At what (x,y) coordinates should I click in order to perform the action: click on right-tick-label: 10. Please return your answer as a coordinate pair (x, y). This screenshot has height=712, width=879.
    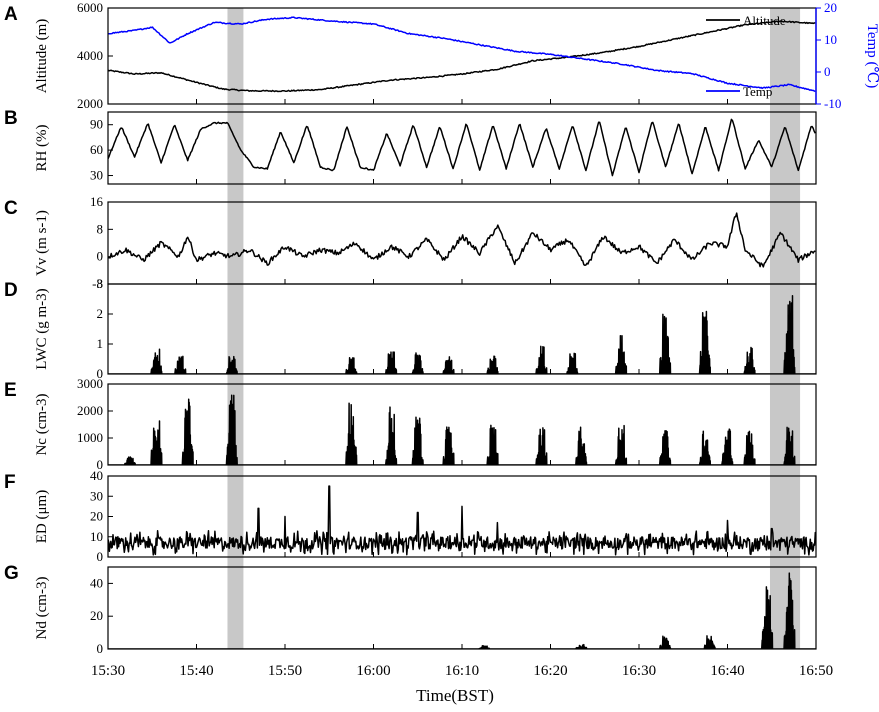
    Looking at the image, I should click on (830, 39).